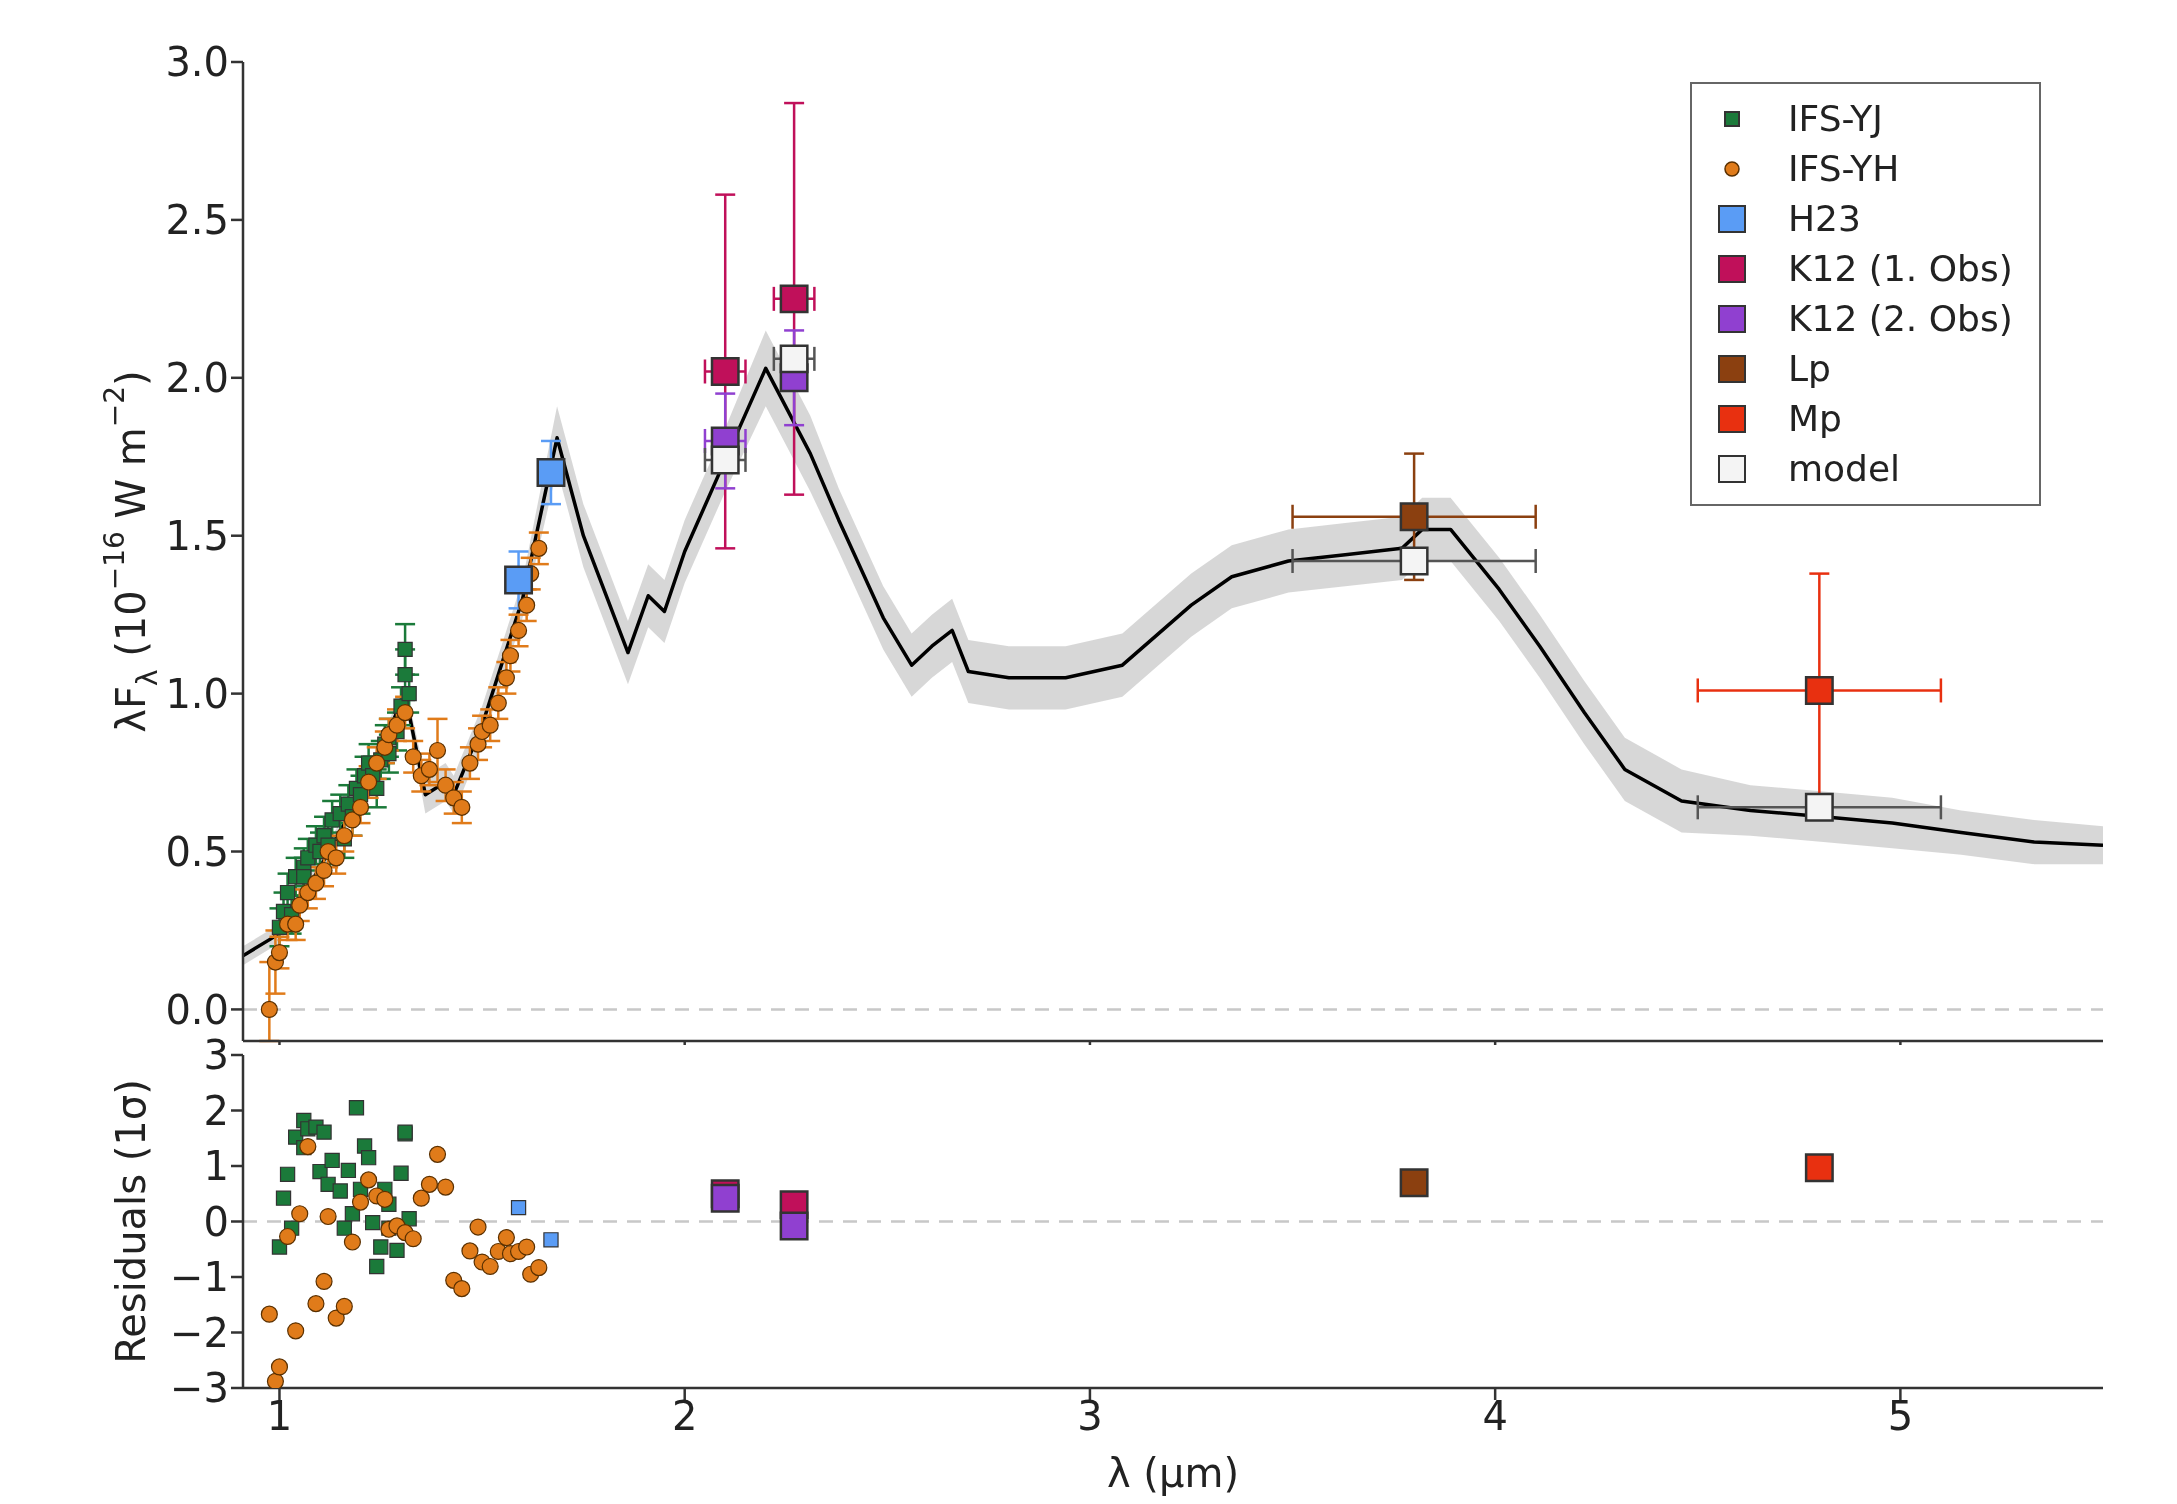  Describe the element at coordinates (1809, 369) in the screenshot. I see `legend-label: Lp` at that location.